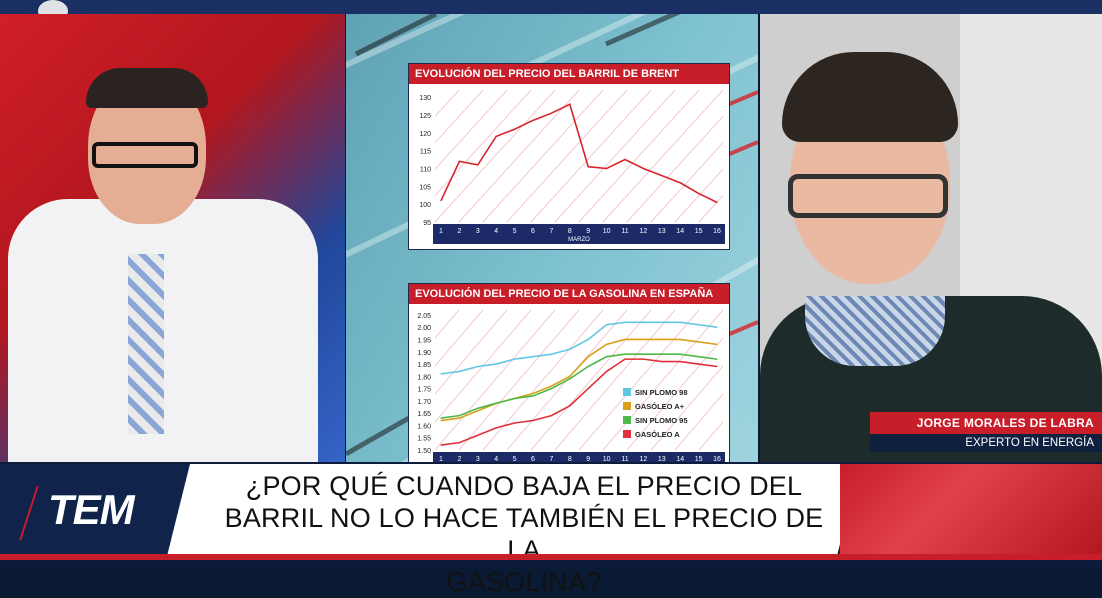 The height and width of the screenshot is (598, 1102). What do you see at coordinates (425, 169) in the screenshot?
I see `y-tick-label: 110` at bounding box center [425, 169].